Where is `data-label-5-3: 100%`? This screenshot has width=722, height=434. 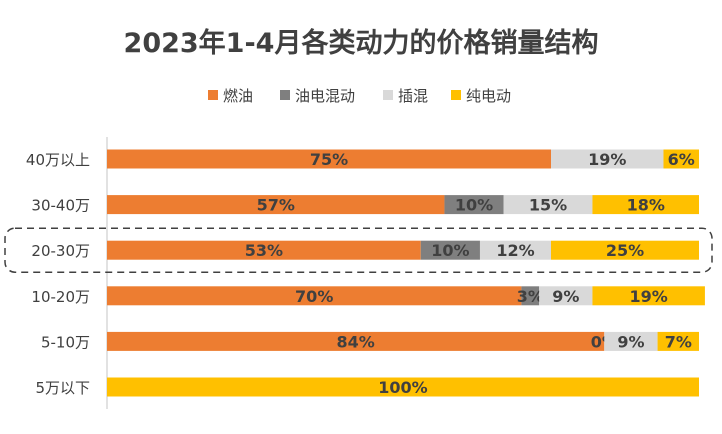
data-label-5-3: 100% is located at coordinates (402, 387).